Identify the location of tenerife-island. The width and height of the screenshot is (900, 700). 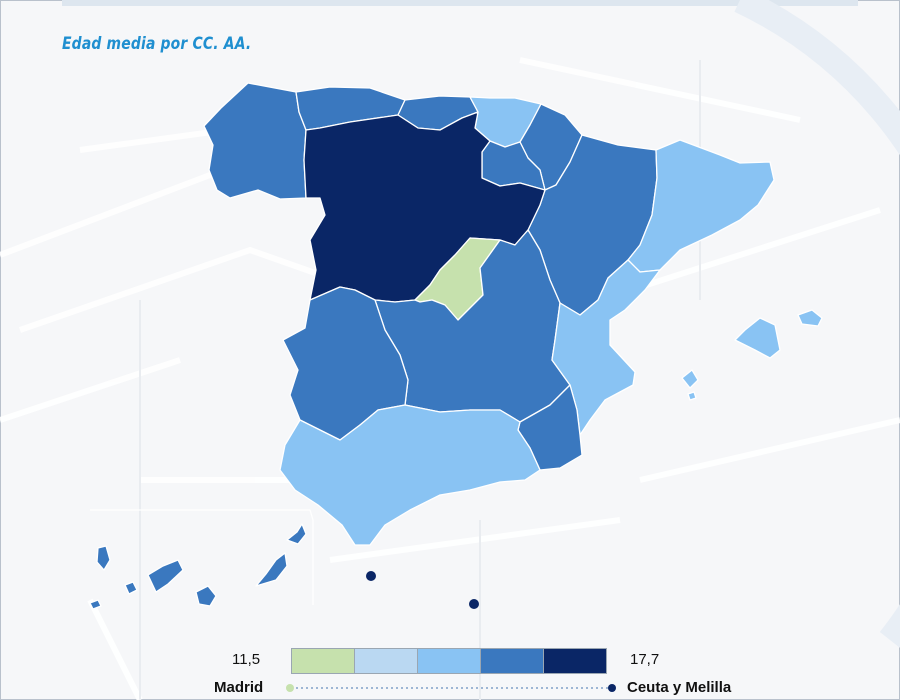
(165, 576).